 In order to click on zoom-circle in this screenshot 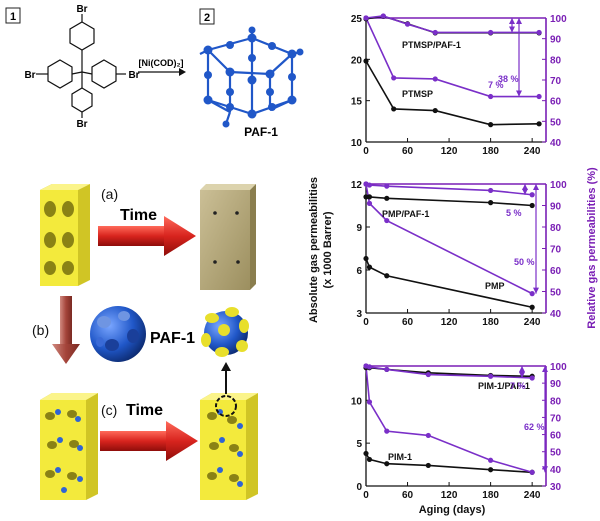, I will do `click(226, 406)`.